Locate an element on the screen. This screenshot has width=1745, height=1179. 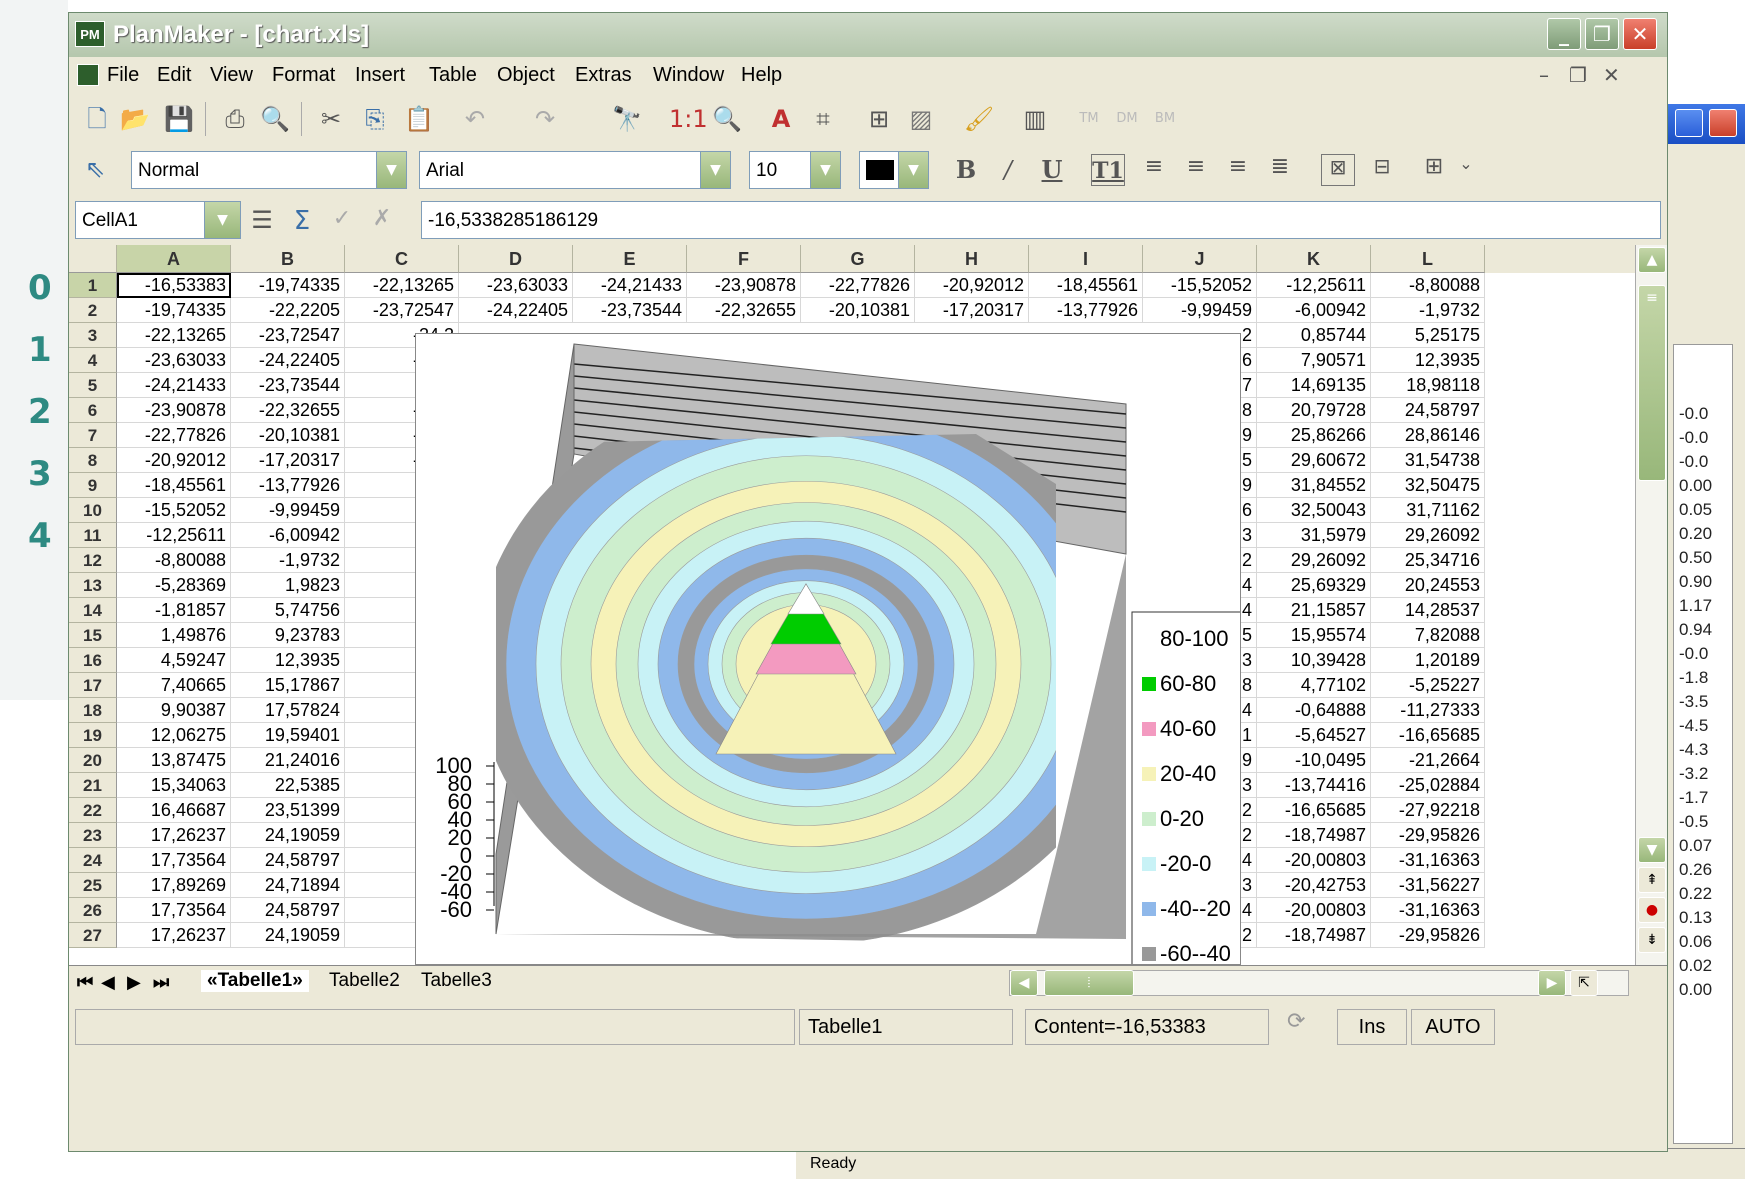
bm-icon: BM is located at coordinates (1165, 118).